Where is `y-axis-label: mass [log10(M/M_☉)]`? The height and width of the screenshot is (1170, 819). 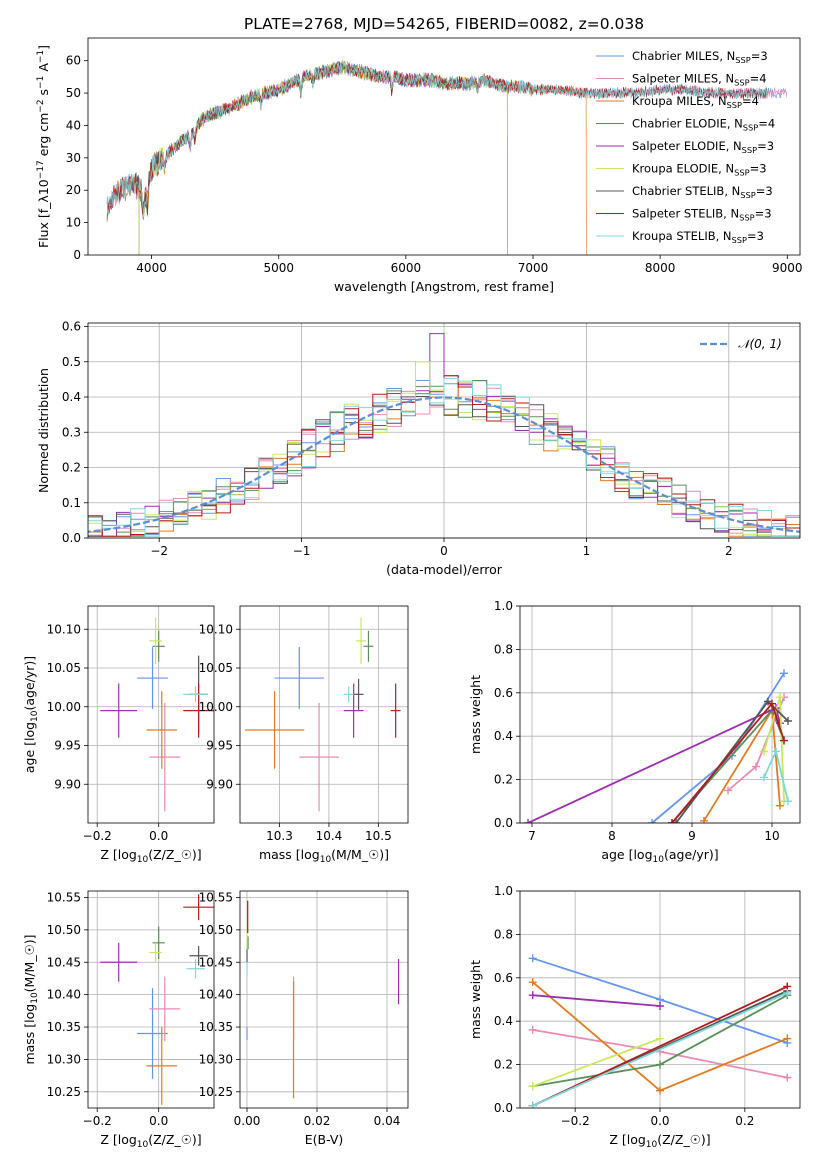
y-axis-label: mass [log10(M/M_☉)] is located at coordinates (31, 999).